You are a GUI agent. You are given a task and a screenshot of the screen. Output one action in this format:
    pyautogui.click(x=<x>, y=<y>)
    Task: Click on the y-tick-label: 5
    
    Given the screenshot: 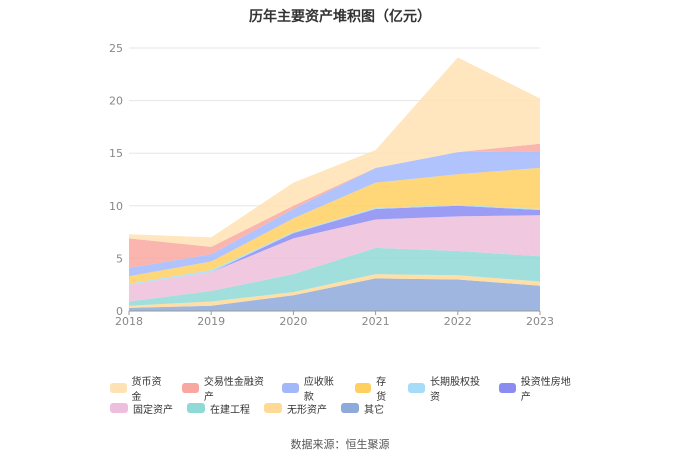 What is the action you would take?
    pyautogui.click(x=119, y=258)
    